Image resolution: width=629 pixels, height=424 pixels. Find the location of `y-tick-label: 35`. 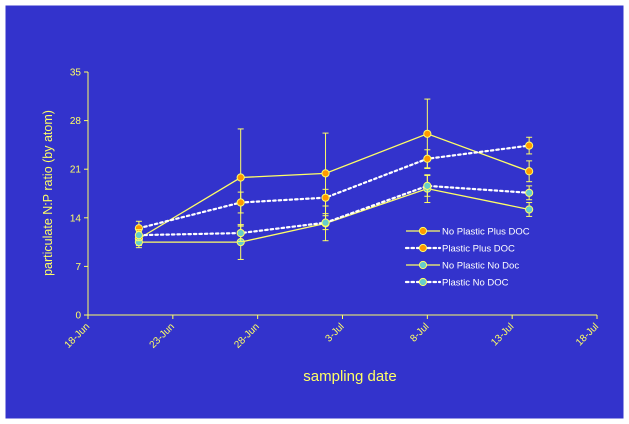

y-tick-label: 35 is located at coordinates (76, 73).